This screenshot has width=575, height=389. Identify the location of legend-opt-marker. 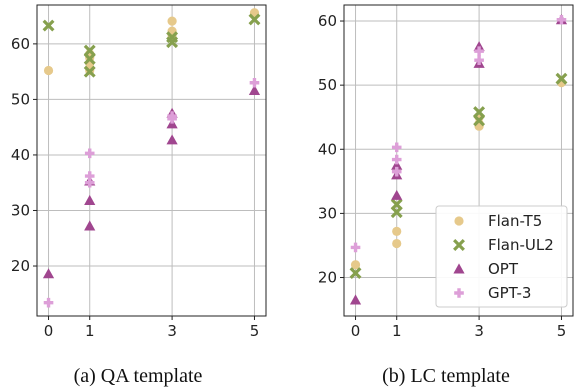
(459, 268).